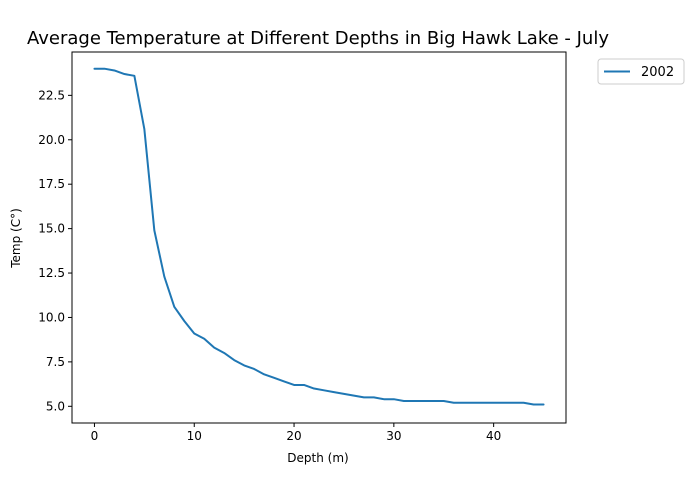  Describe the element at coordinates (55, 362) in the screenshot. I see `y-tick-label: 7.5` at that location.